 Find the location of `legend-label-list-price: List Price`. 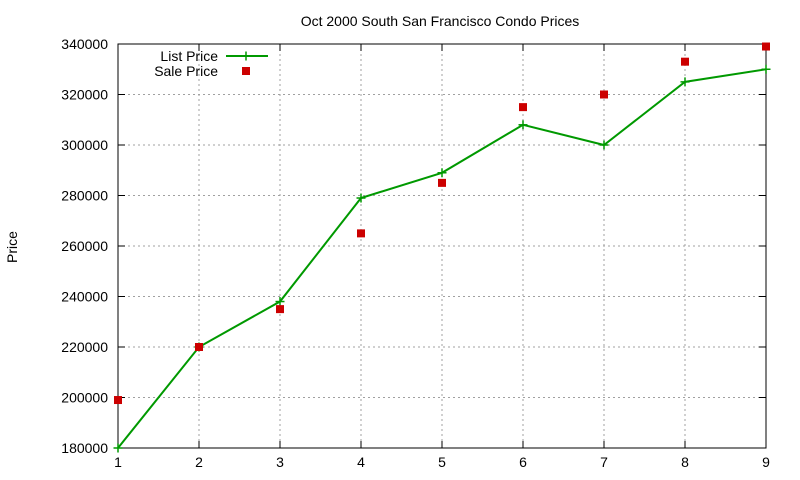

legend-label-list-price: List Price is located at coordinates (189, 56).